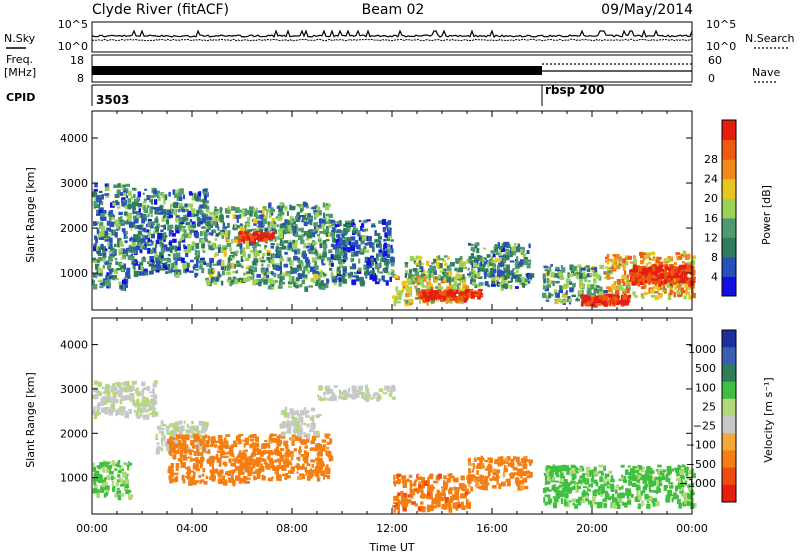  What do you see at coordinates (20, 97) in the screenshot?
I see `cpid-label: CPID` at bounding box center [20, 97].